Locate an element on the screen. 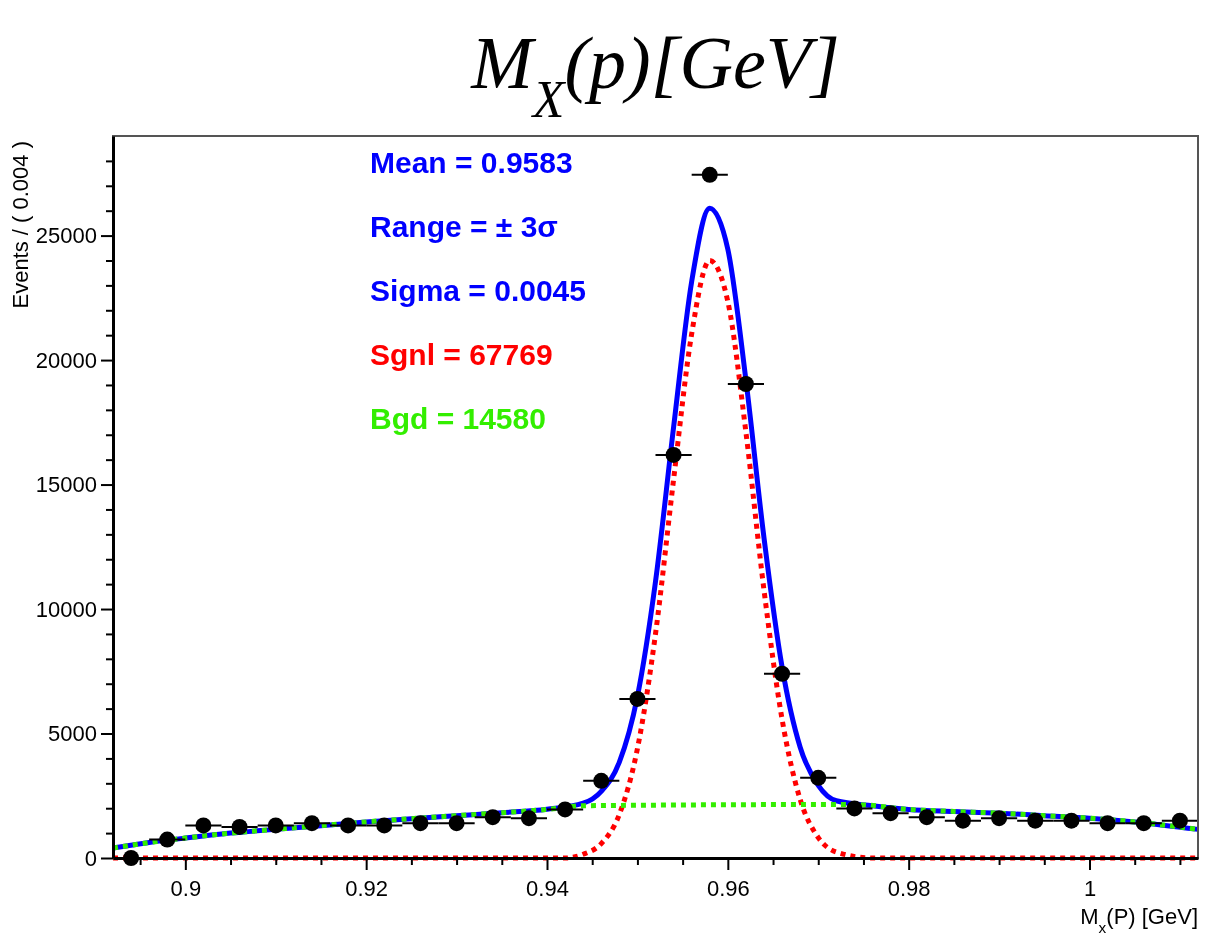  y-tick-label: 20000 is located at coordinates (66, 360).